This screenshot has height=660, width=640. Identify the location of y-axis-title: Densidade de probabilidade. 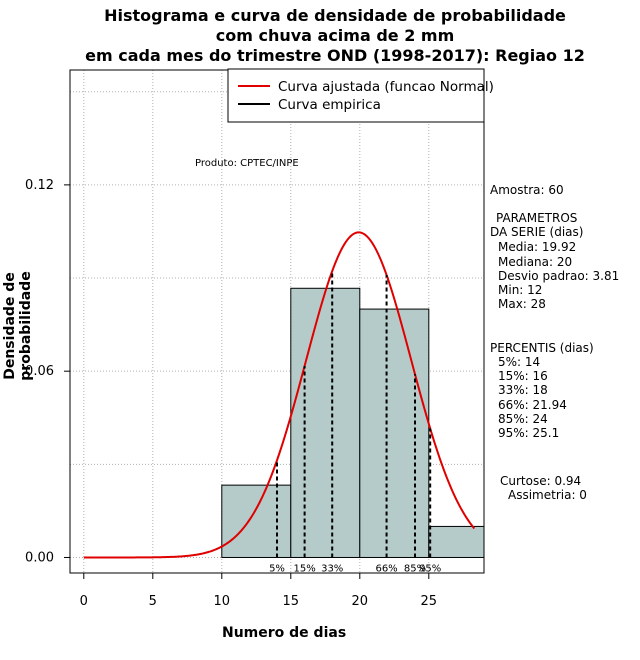
(18, 326).